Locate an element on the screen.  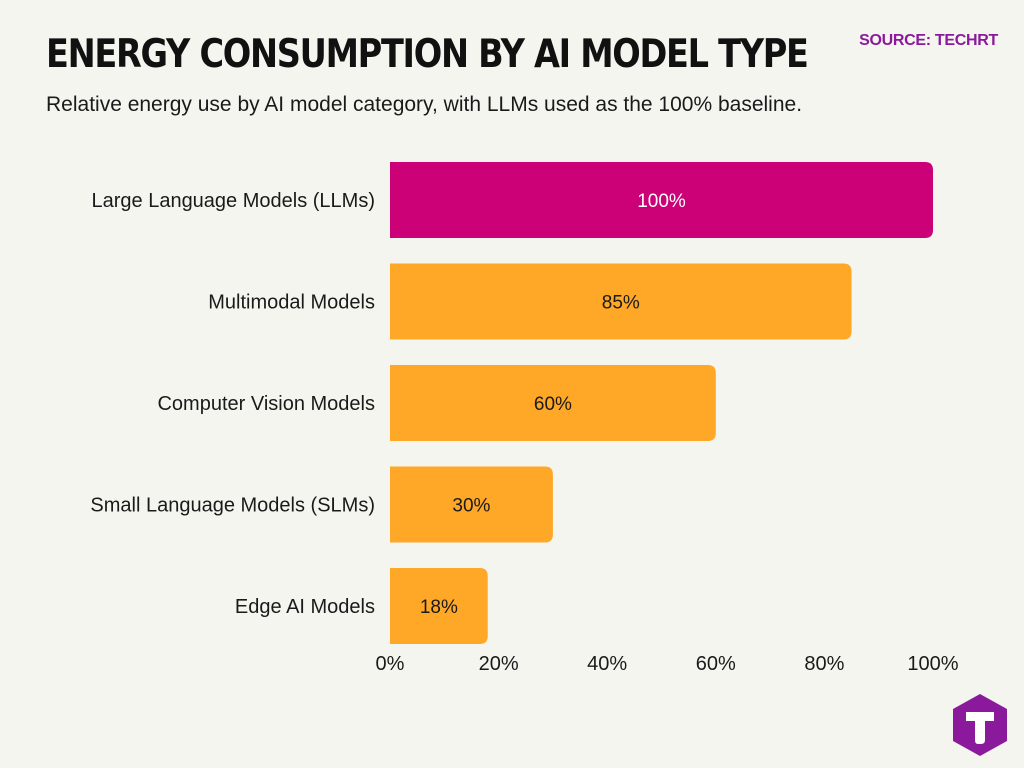
category-label: Computer Vision Models is located at coordinates (266, 404).